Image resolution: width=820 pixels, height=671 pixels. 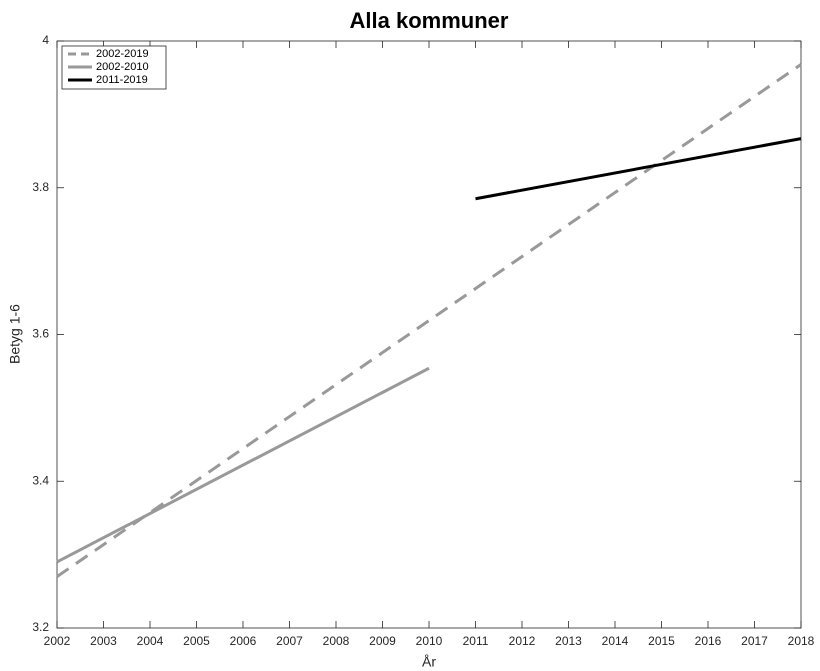 I want to click on y-axis-label: Betyg 1-6, so click(x=15, y=334).